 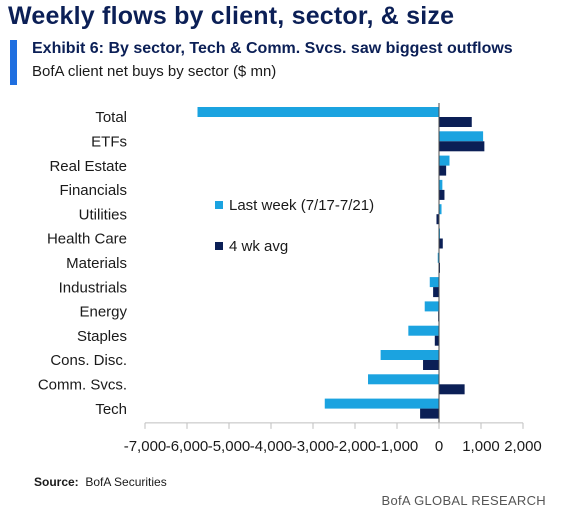 What do you see at coordinates (126, 482) in the screenshot?
I see `source-value: BofA Securities` at bounding box center [126, 482].